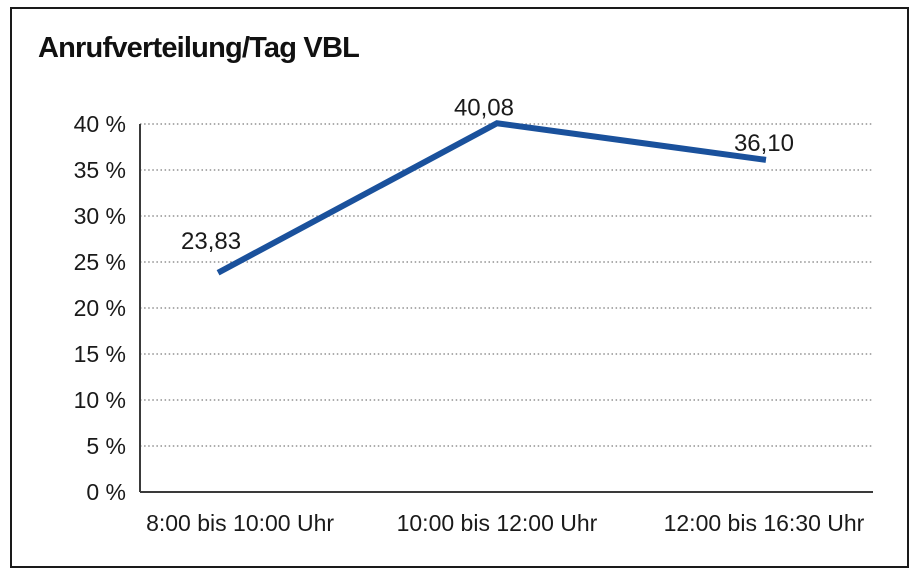 The image size is (915, 576). What do you see at coordinates (240, 523) in the screenshot?
I see `x-axis-tick-label: 8:00 bis 10:00 Uhr` at bounding box center [240, 523].